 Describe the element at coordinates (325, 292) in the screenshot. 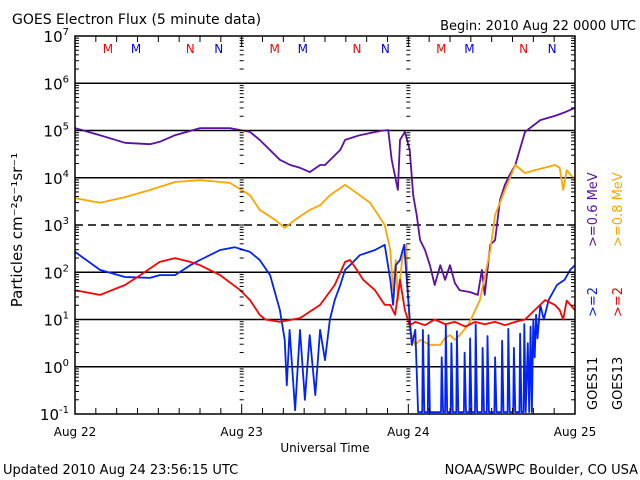

I see `series-line-goes13-2-mev` at that location.